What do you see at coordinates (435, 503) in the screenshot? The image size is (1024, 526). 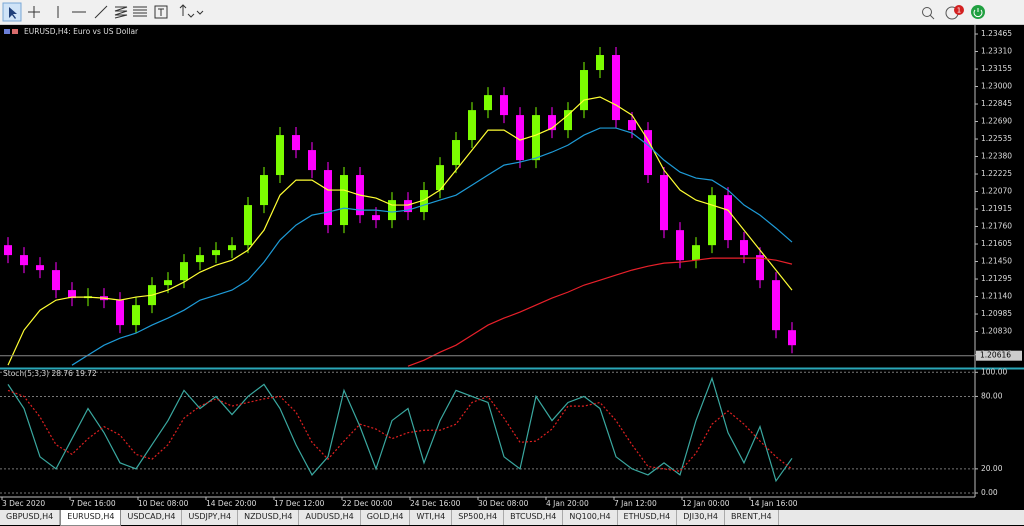 I see `x-tick-label: 24 Dec 16:00` at bounding box center [435, 503].